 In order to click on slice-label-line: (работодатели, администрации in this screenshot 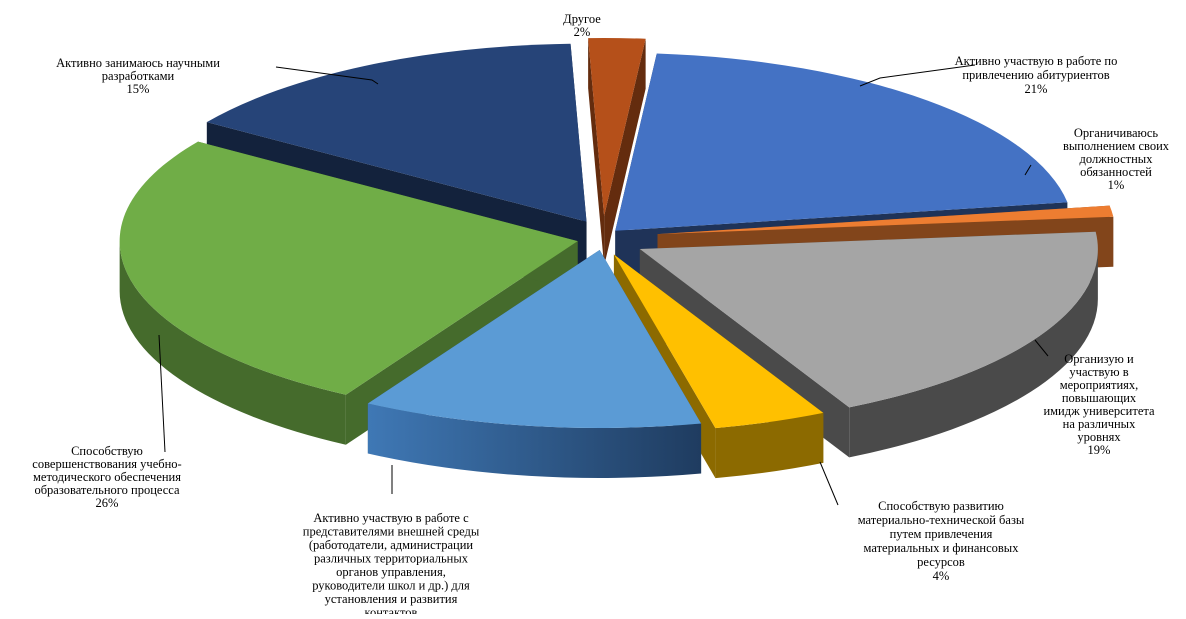, I will do `click(391, 545)`.